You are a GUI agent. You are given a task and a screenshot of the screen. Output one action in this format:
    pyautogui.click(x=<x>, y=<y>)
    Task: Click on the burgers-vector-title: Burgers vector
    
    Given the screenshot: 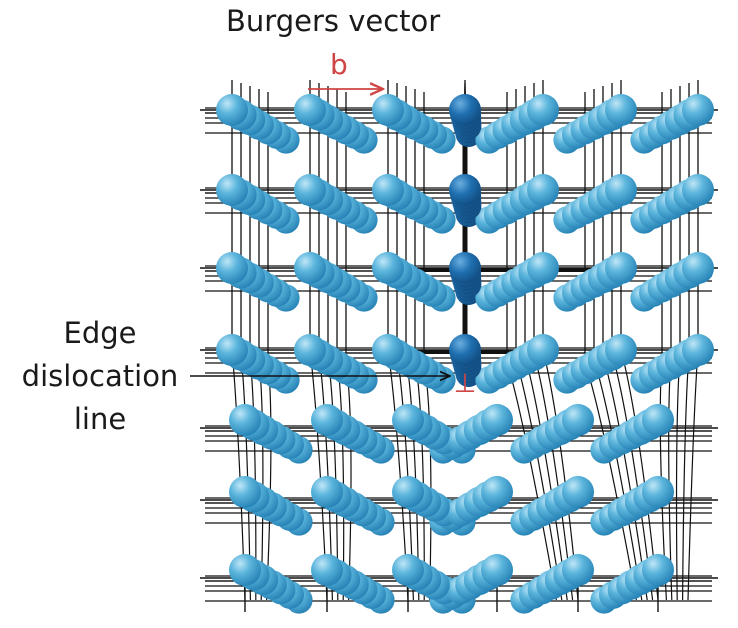 What is the action you would take?
    pyautogui.click(x=333, y=21)
    